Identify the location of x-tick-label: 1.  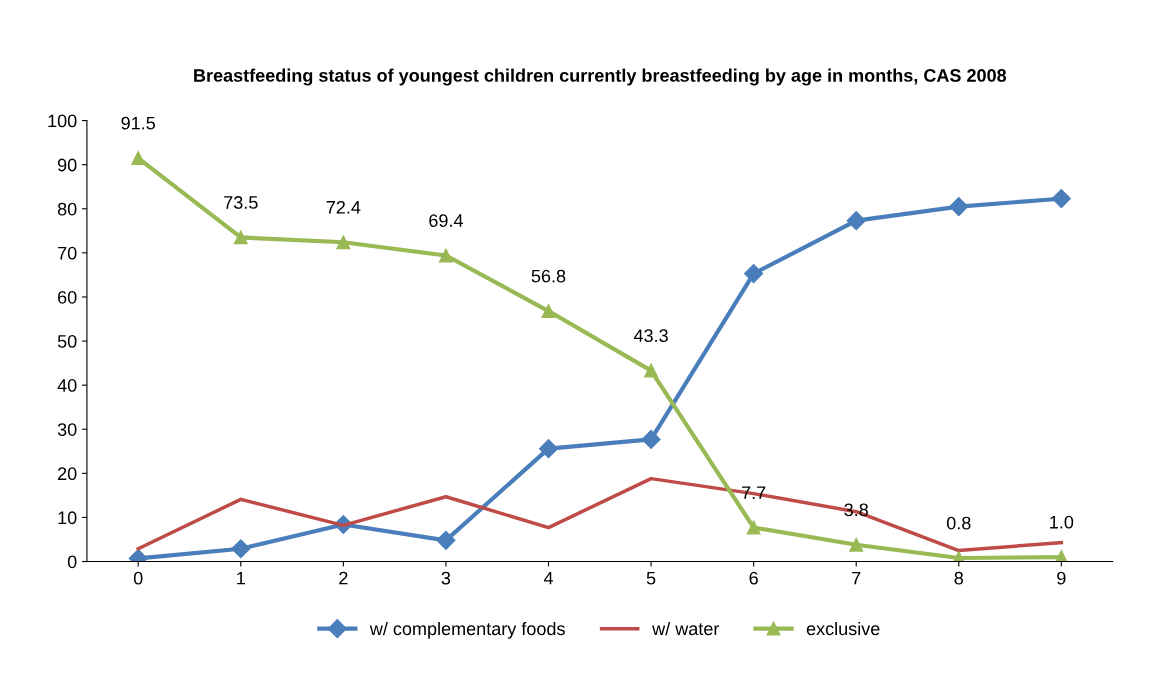
(241, 578).